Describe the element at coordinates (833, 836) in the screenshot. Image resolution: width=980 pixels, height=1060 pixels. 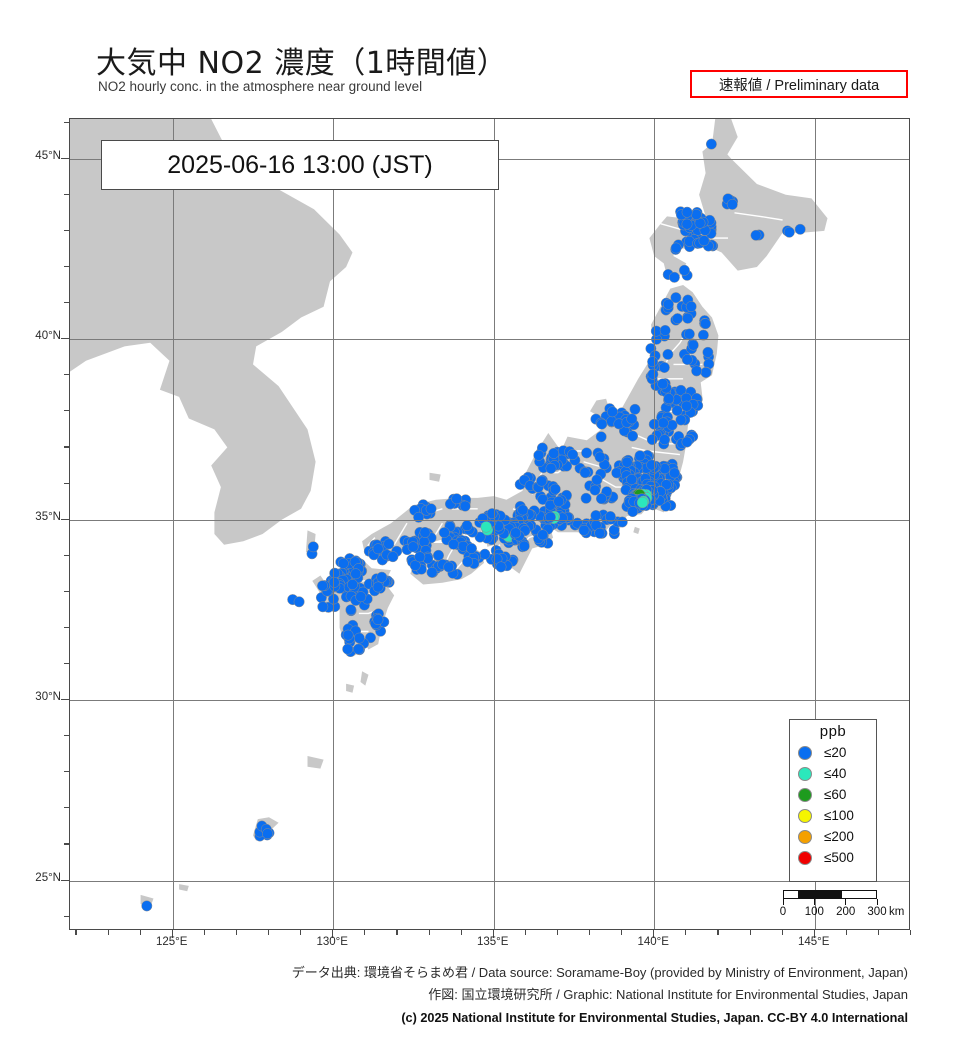
I see `legend-entry: ≤200` at that location.